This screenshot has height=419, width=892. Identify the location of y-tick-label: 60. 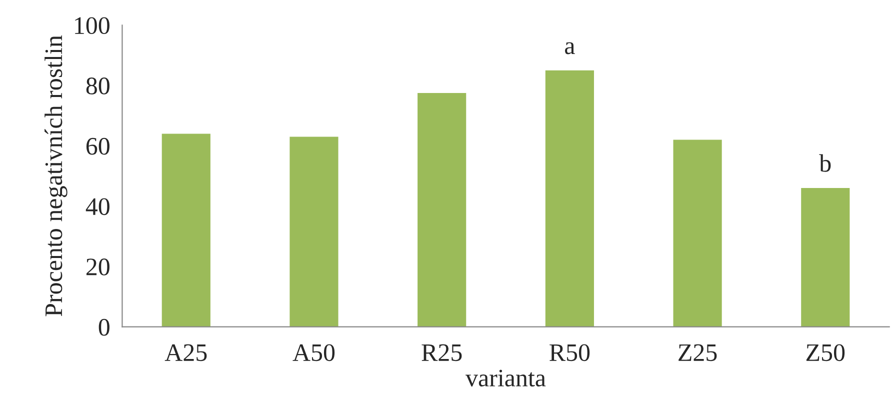
(98, 146).